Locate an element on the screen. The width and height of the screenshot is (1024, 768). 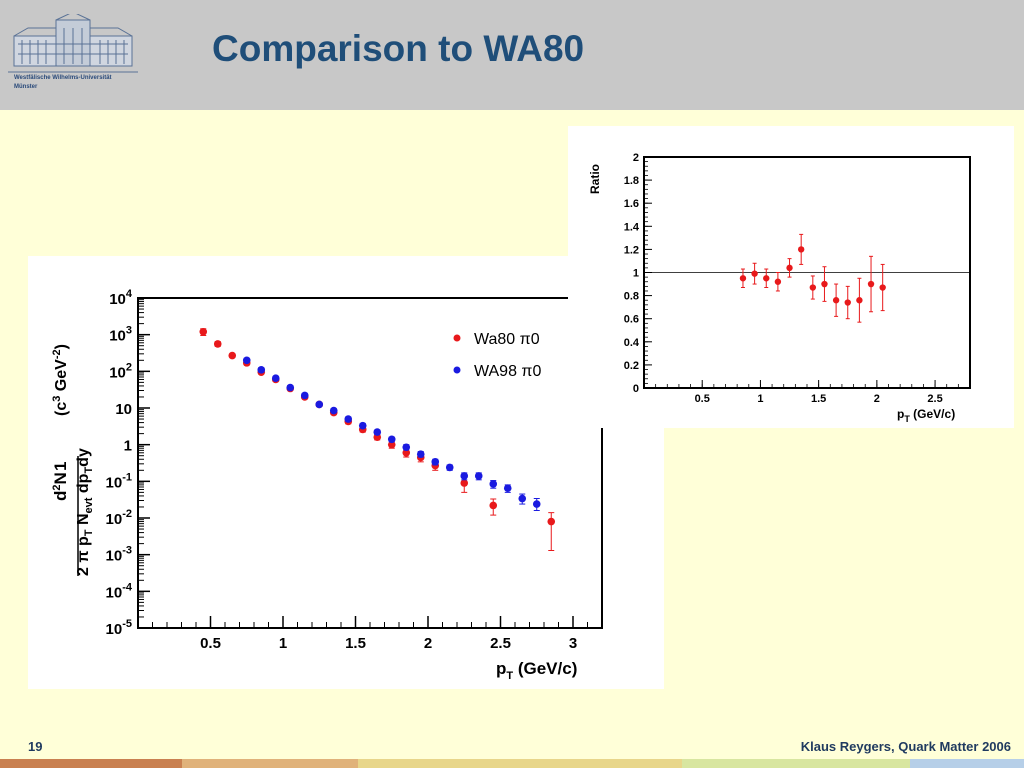
ylabel-units: (c3 GeV-2) is located at coordinates (60, 380).